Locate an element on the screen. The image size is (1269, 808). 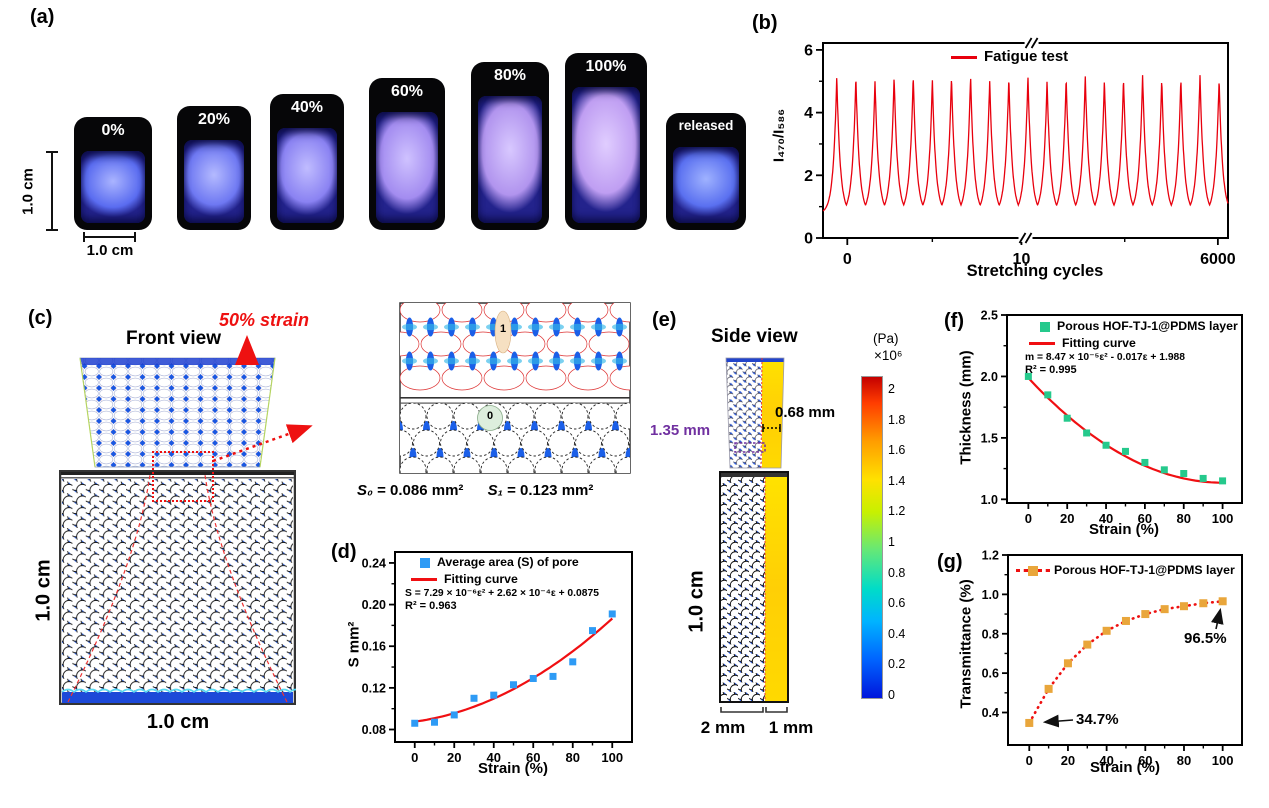
svg-text: 0.16 is located at coordinates (374, 647).